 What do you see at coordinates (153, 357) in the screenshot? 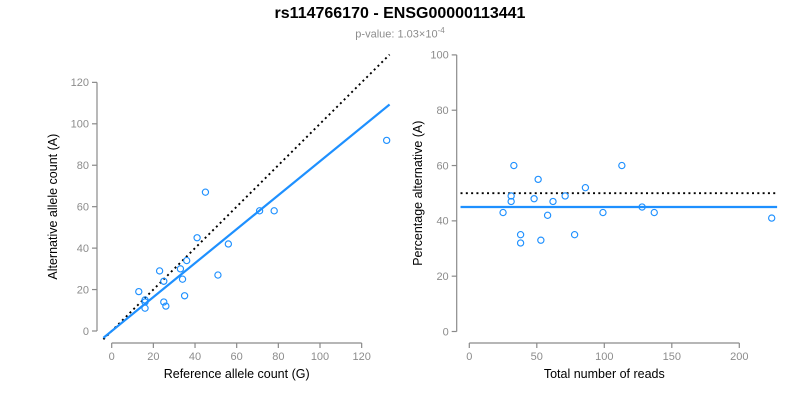
I see `x-tick-label: 20` at bounding box center [153, 357].